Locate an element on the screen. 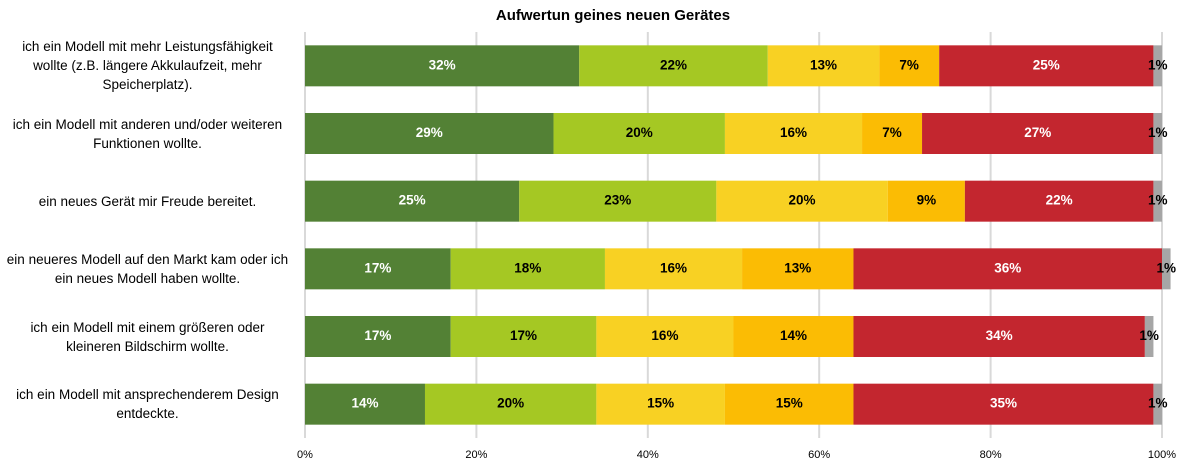  x-tick-label: 40% is located at coordinates (648, 455).